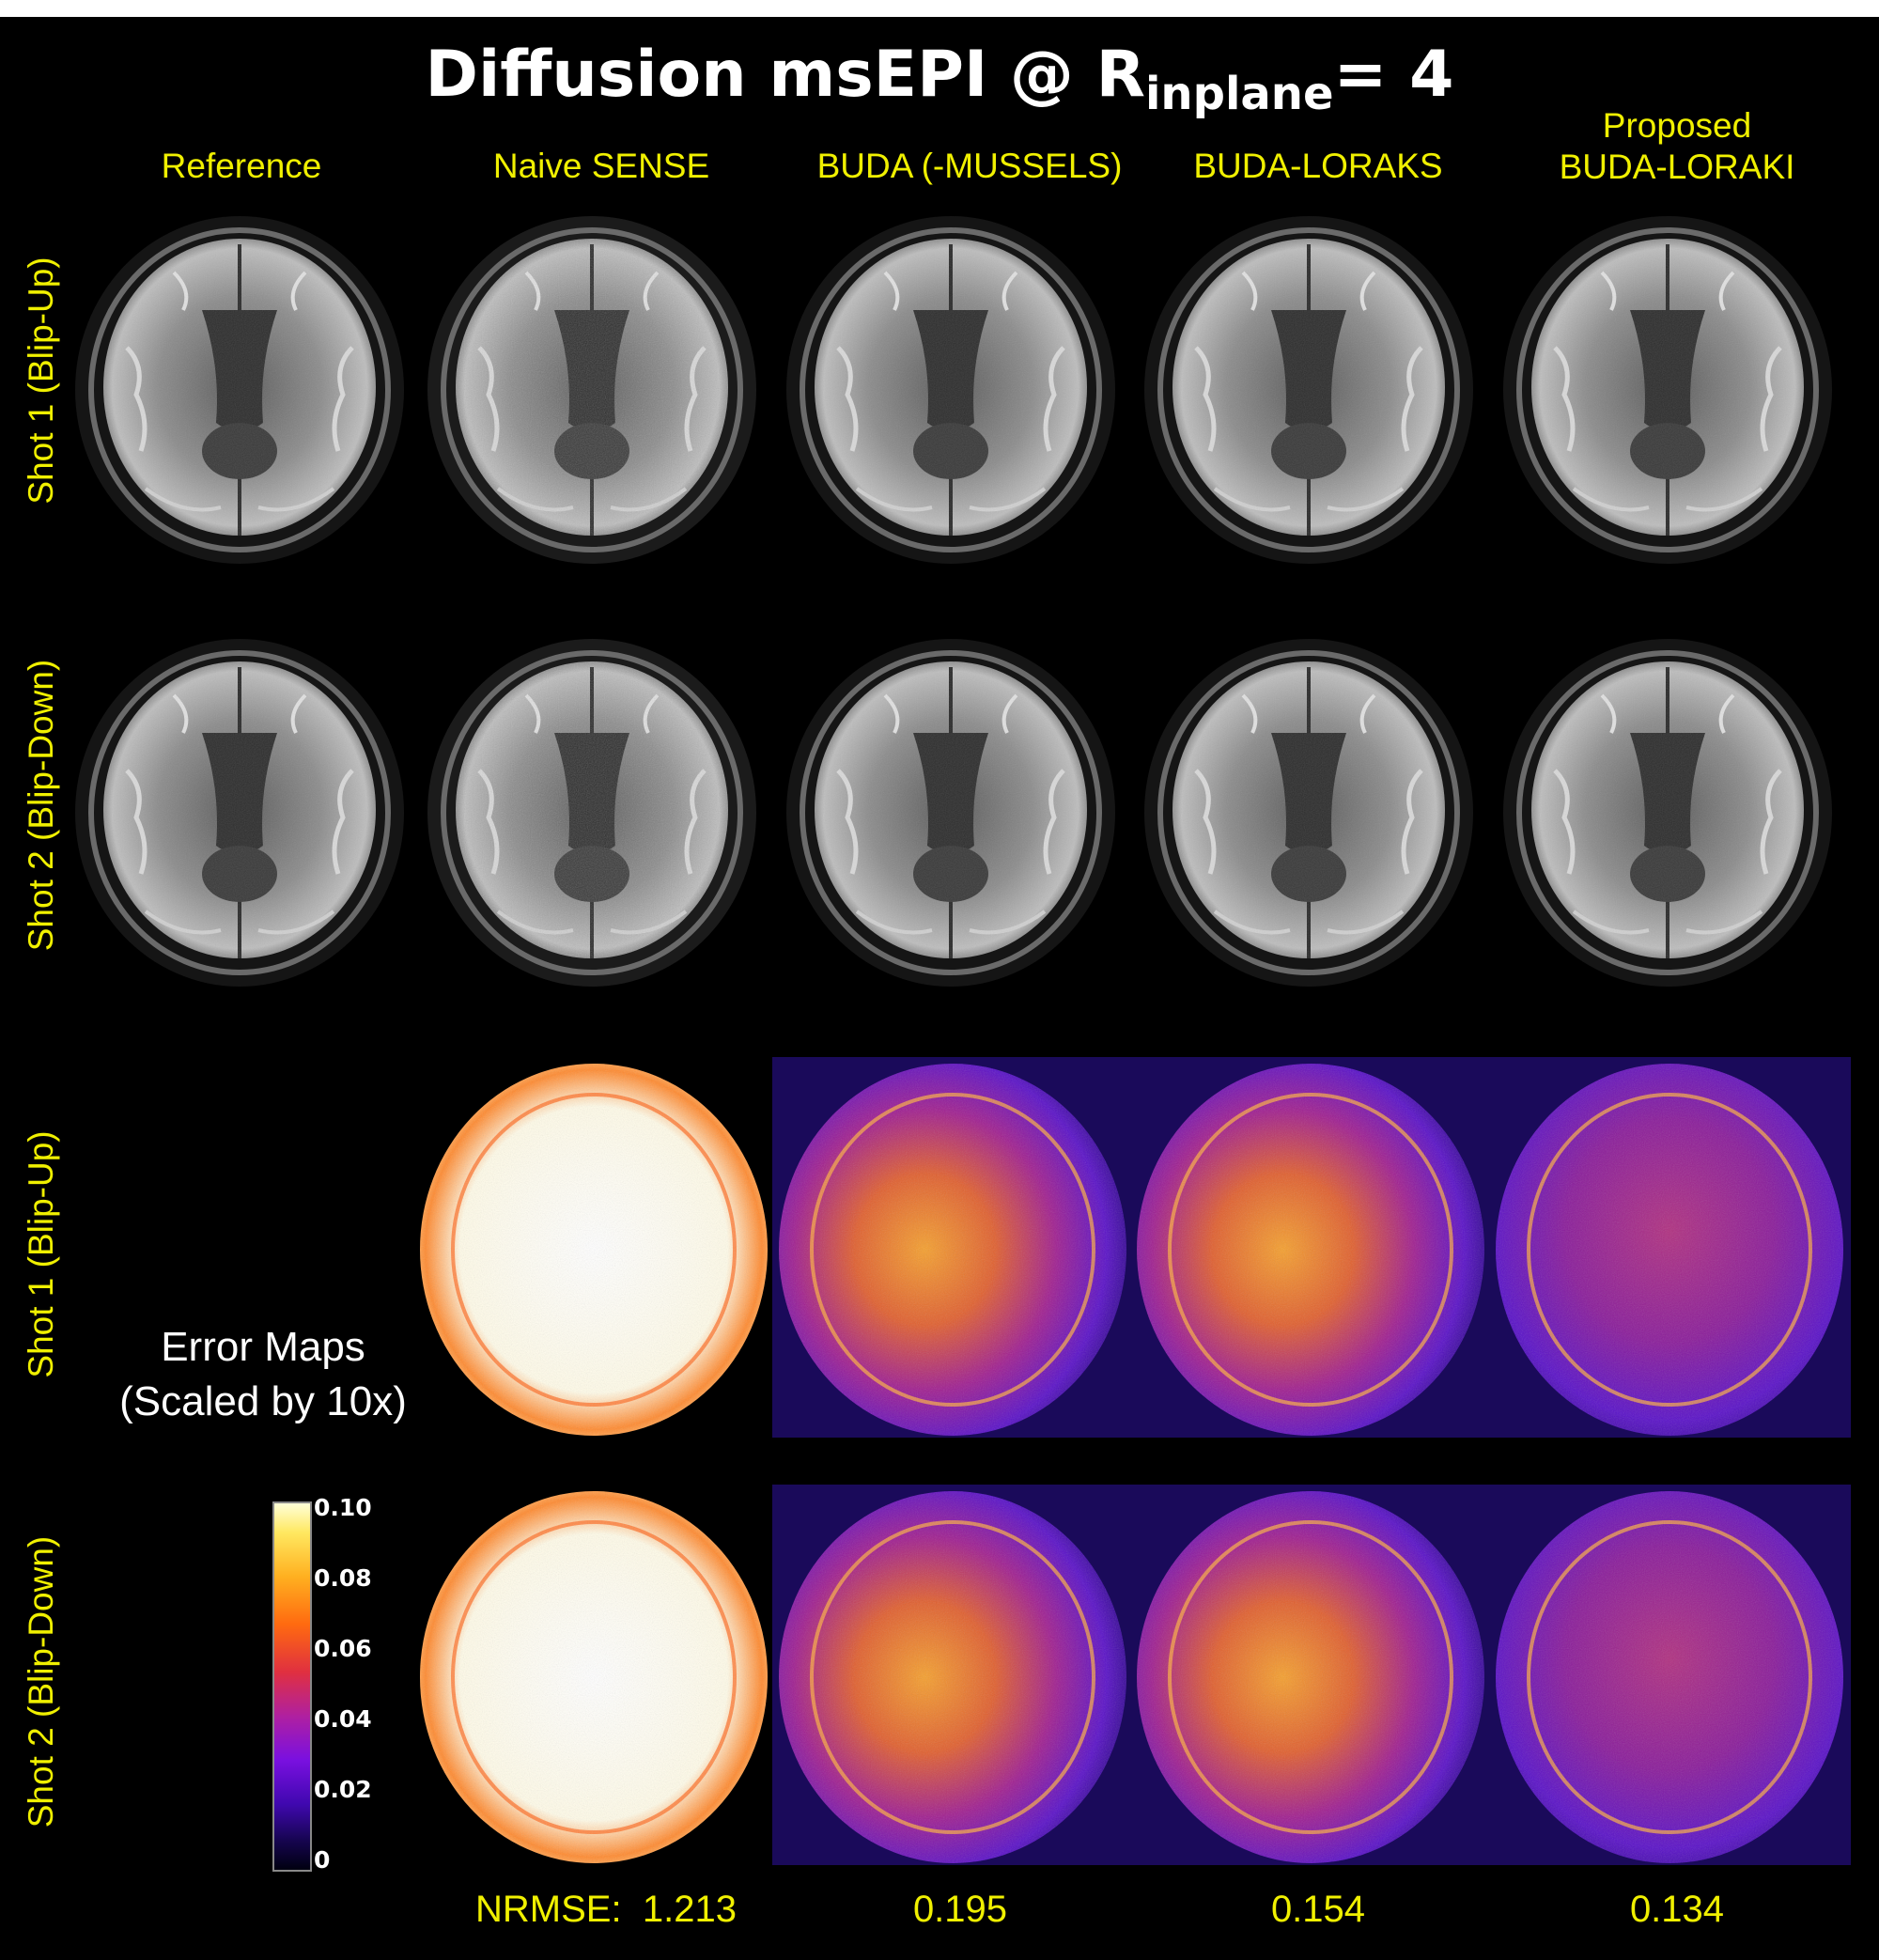 Image resolution: width=1879 pixels, height=1960 pixels. I want to click on nrmse-label: NRMSE:, so click(548, 1909).